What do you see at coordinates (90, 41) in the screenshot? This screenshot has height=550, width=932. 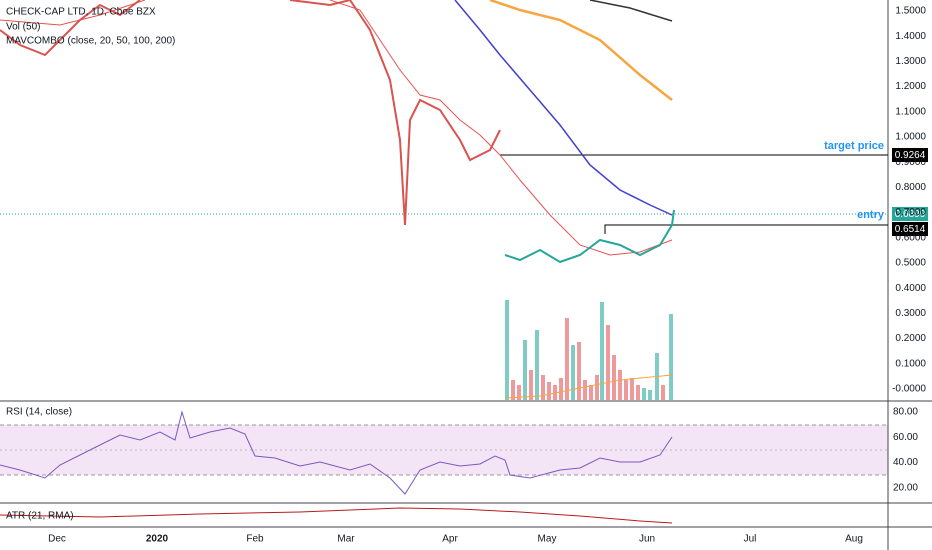 I see `mavcombo-title: MAVCOMBO (close, 20, 50, 100, 200)` at bounding box center [90, 41].